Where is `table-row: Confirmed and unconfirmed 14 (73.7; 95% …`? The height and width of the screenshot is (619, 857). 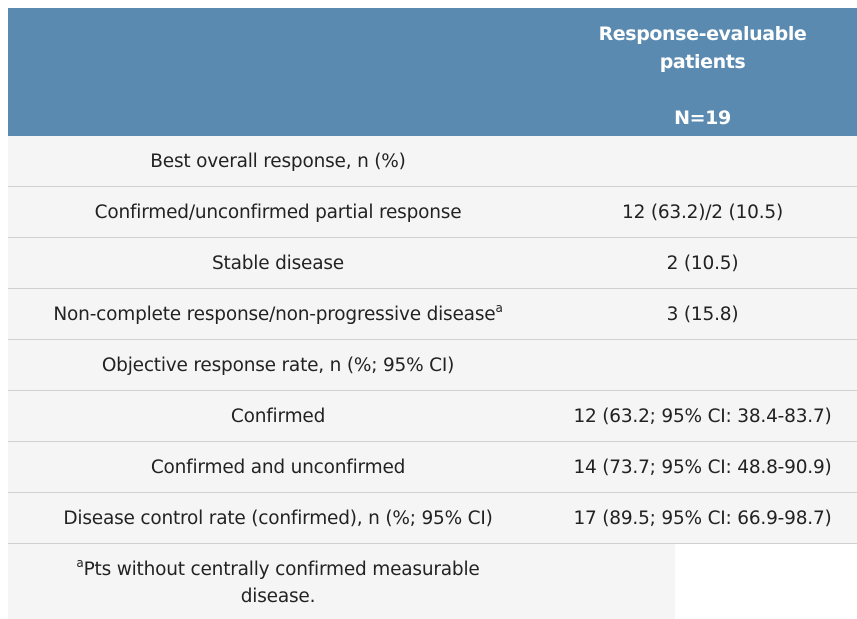
table-row: Confirmed and unconfirmed 14 (73.7; 95% … is located at coordinates (432, 467).